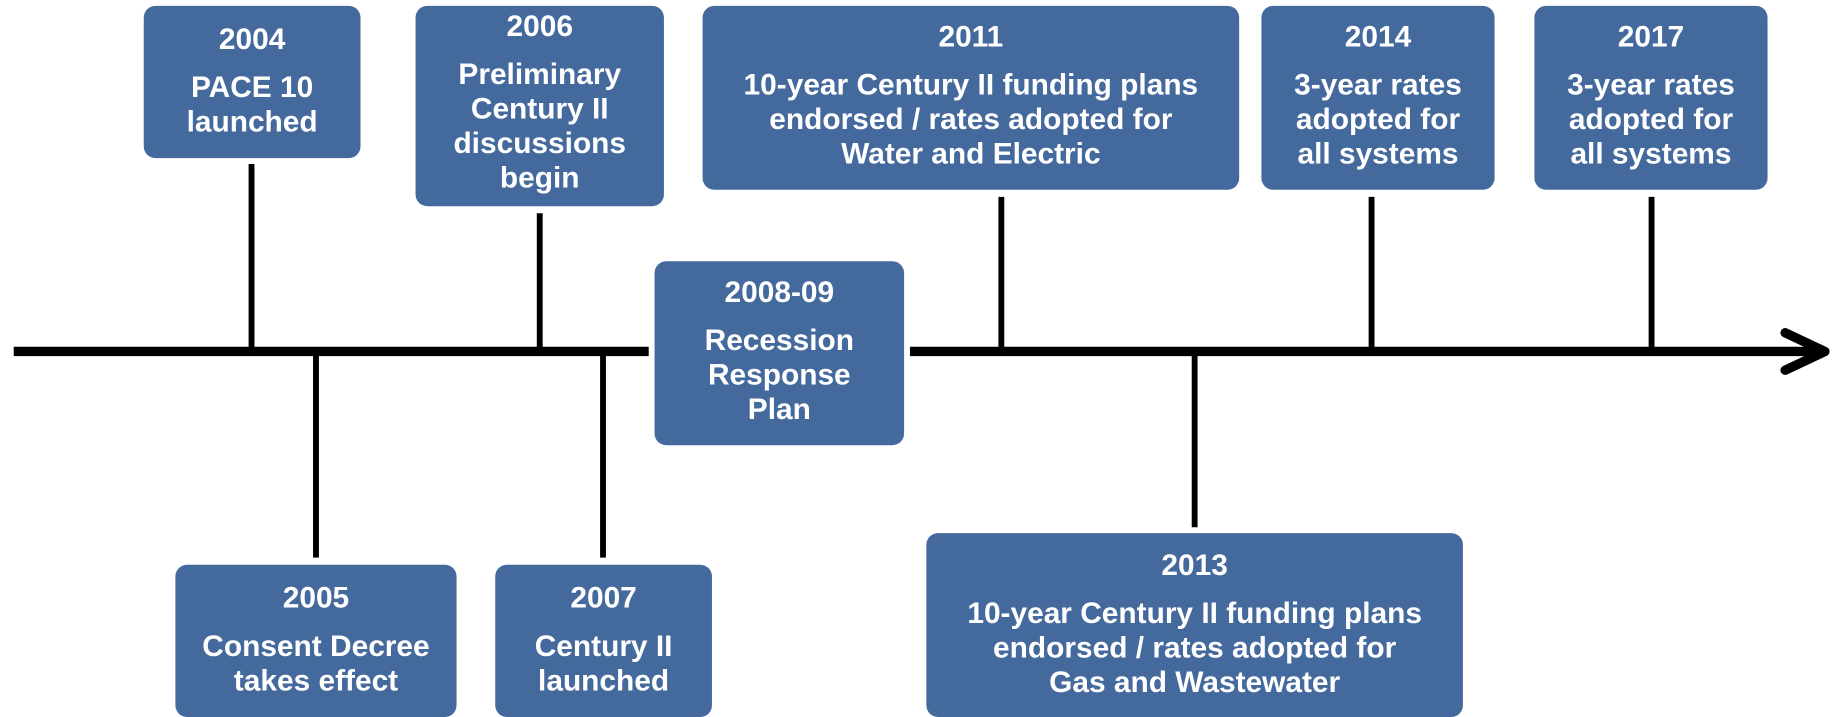 This screenshot has width=1841, height=717. Describe the element at coordinates (539, 74) in the screenshot. I see `event-text: Preliminary` at that location.